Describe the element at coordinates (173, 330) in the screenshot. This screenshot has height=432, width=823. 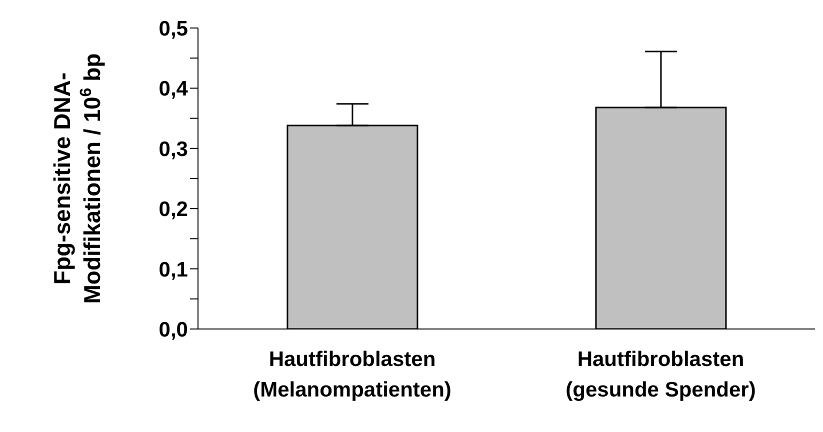
I see `y-tick-label: 0,0` at that location.